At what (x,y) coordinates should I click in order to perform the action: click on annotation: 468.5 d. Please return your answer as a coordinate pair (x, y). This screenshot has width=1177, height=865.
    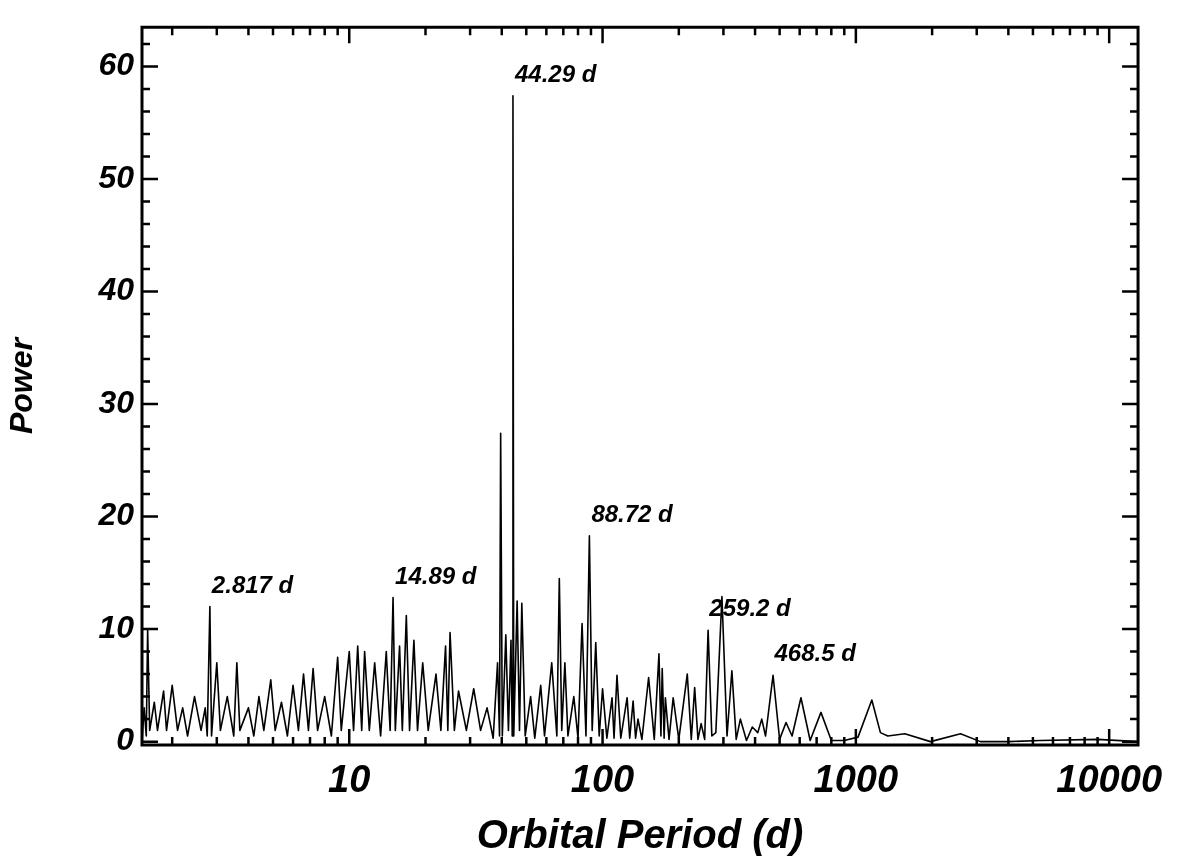
    Looking at the image, I should click on (815, 653).